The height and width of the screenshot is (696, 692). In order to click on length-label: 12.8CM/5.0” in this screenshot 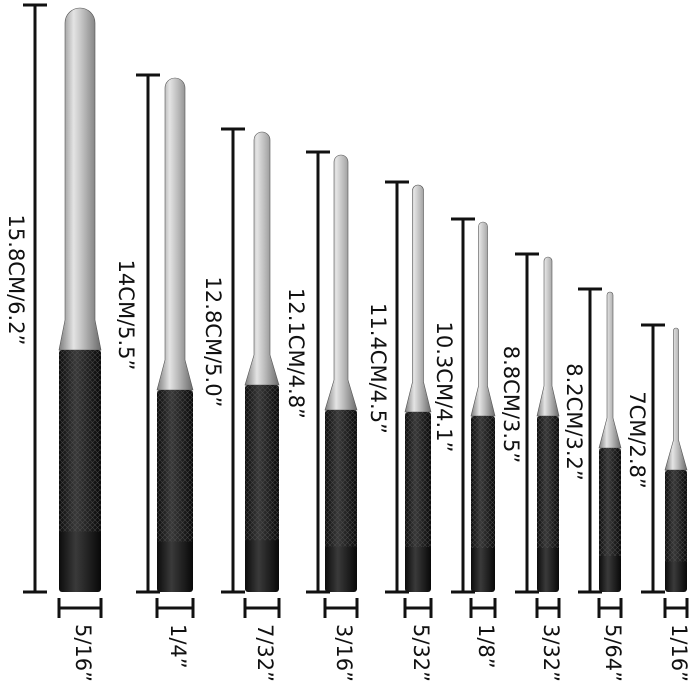, I will do `click(213, 342)`.